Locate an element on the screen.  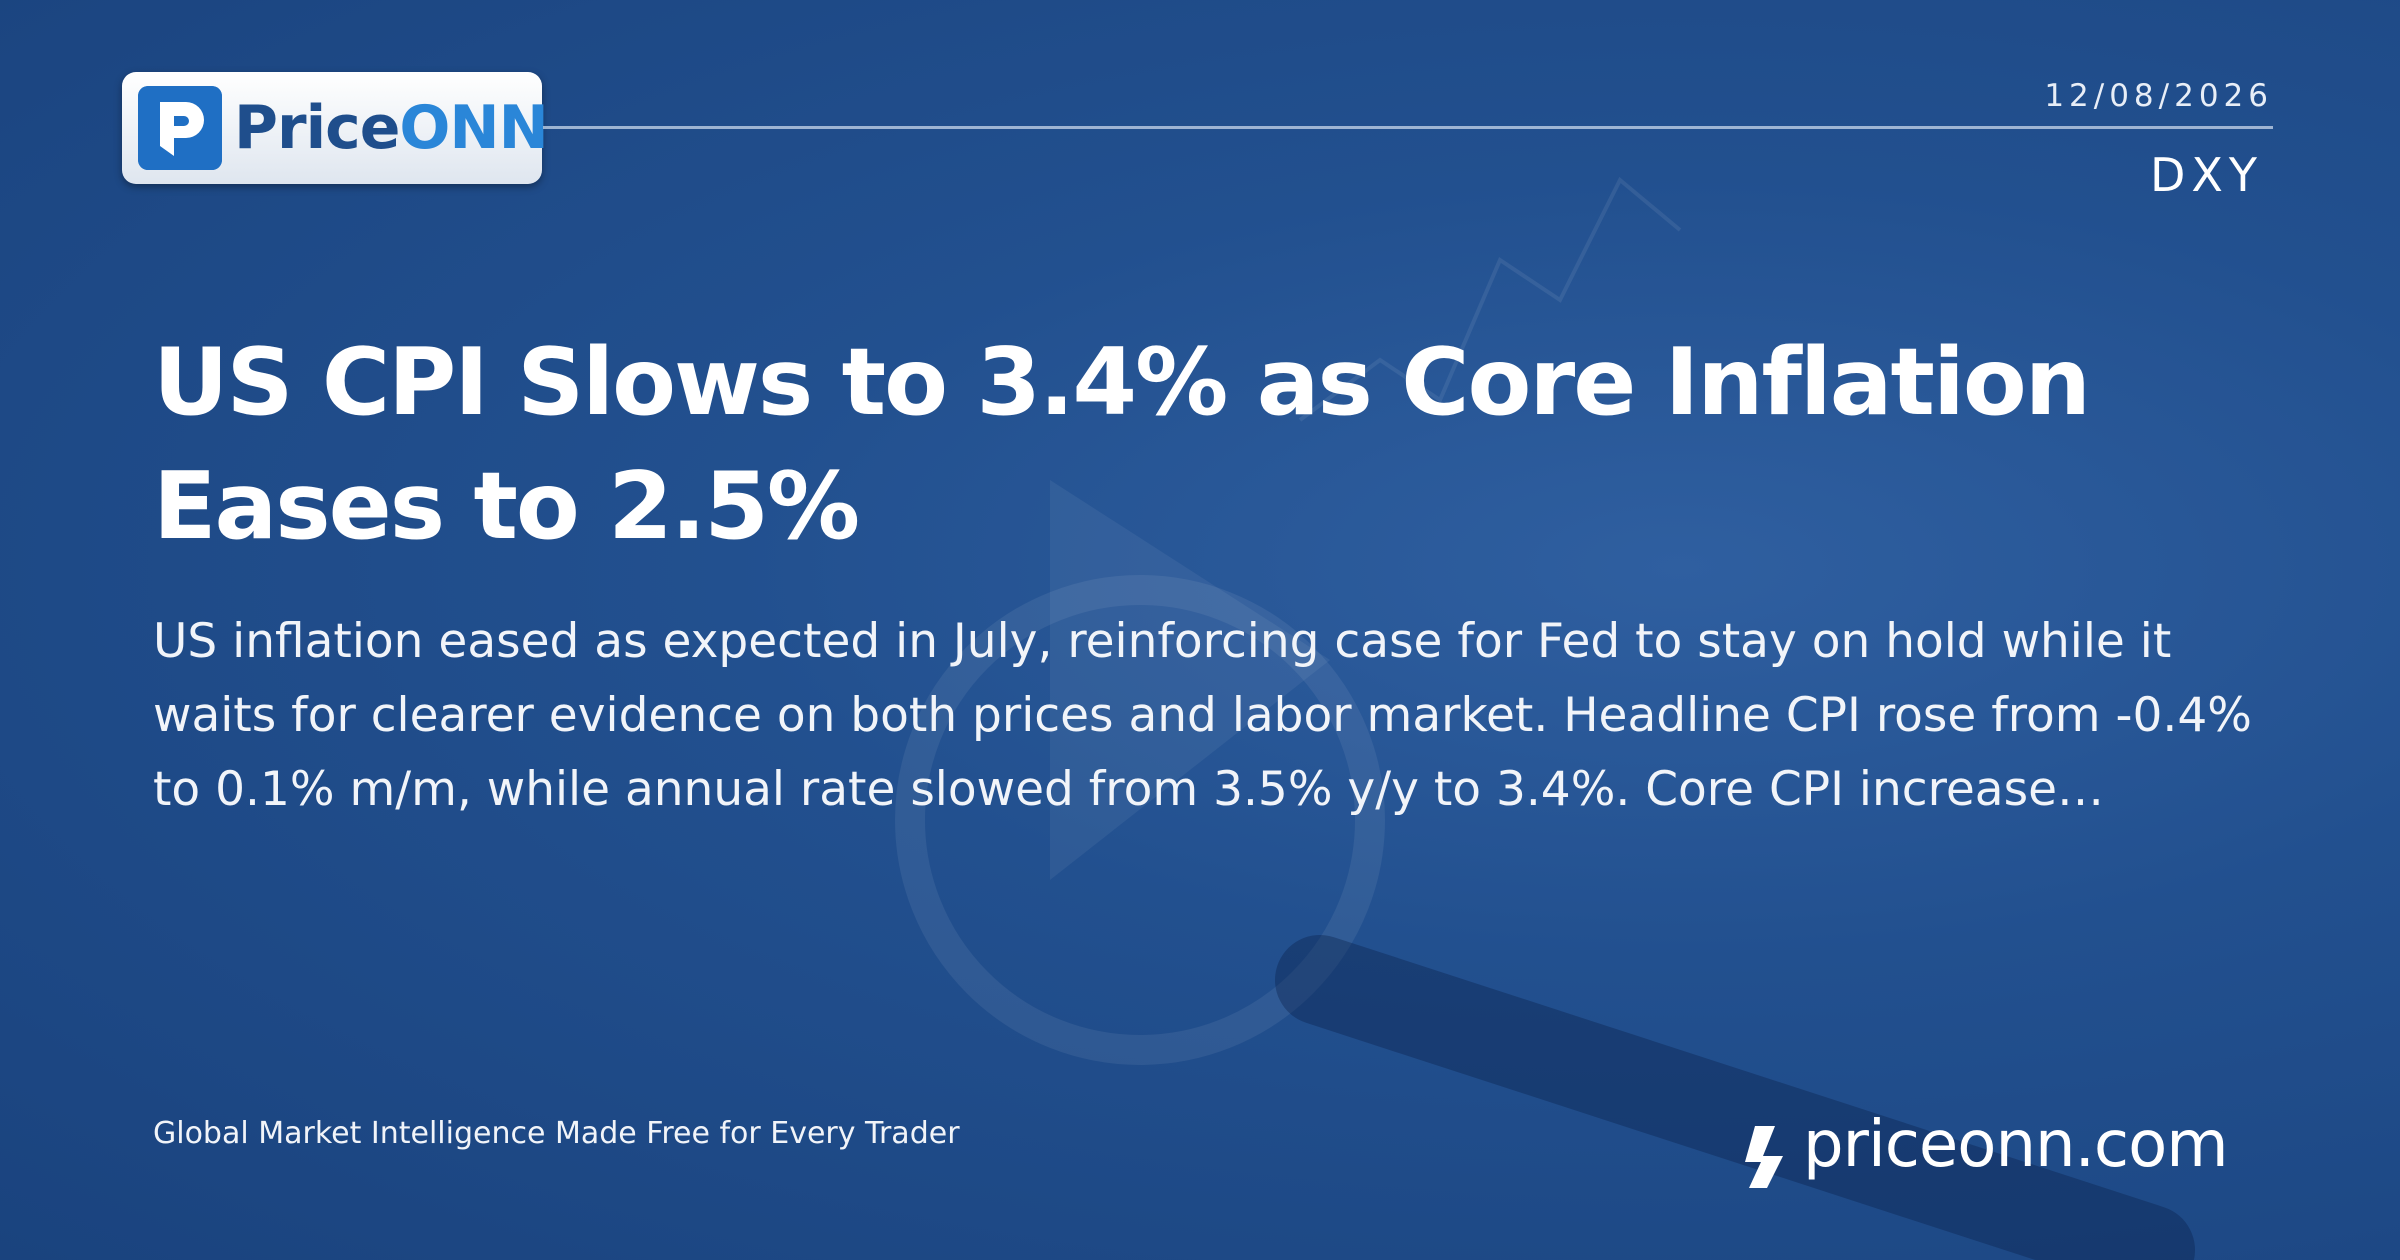
magnifier-ring is located at coordinates (1140, 820).